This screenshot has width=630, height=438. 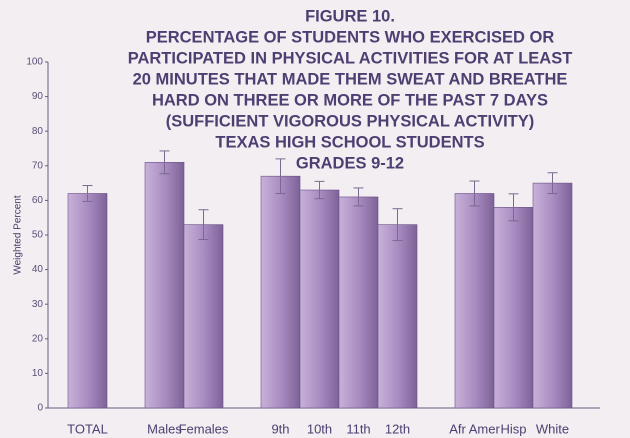 What do you see at coordinates (204, 428) in the screenshot?
I see `x-tick-label: Females` at bounding box center [204, 428].